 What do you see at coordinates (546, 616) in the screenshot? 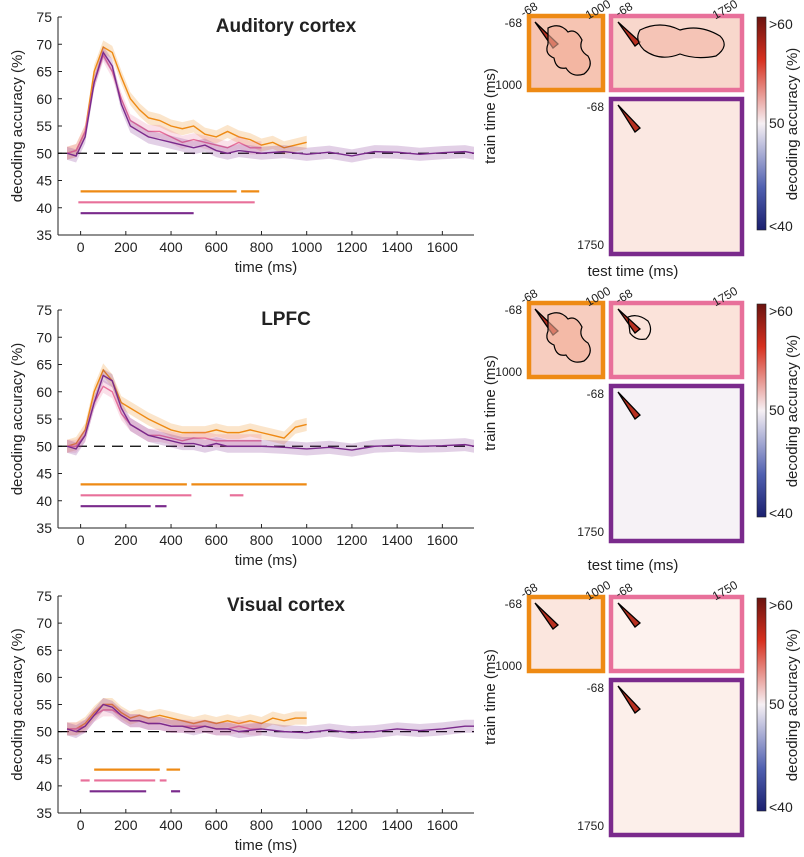
I see `matrix-diagonal-orange` at bounding box center [546, 616].